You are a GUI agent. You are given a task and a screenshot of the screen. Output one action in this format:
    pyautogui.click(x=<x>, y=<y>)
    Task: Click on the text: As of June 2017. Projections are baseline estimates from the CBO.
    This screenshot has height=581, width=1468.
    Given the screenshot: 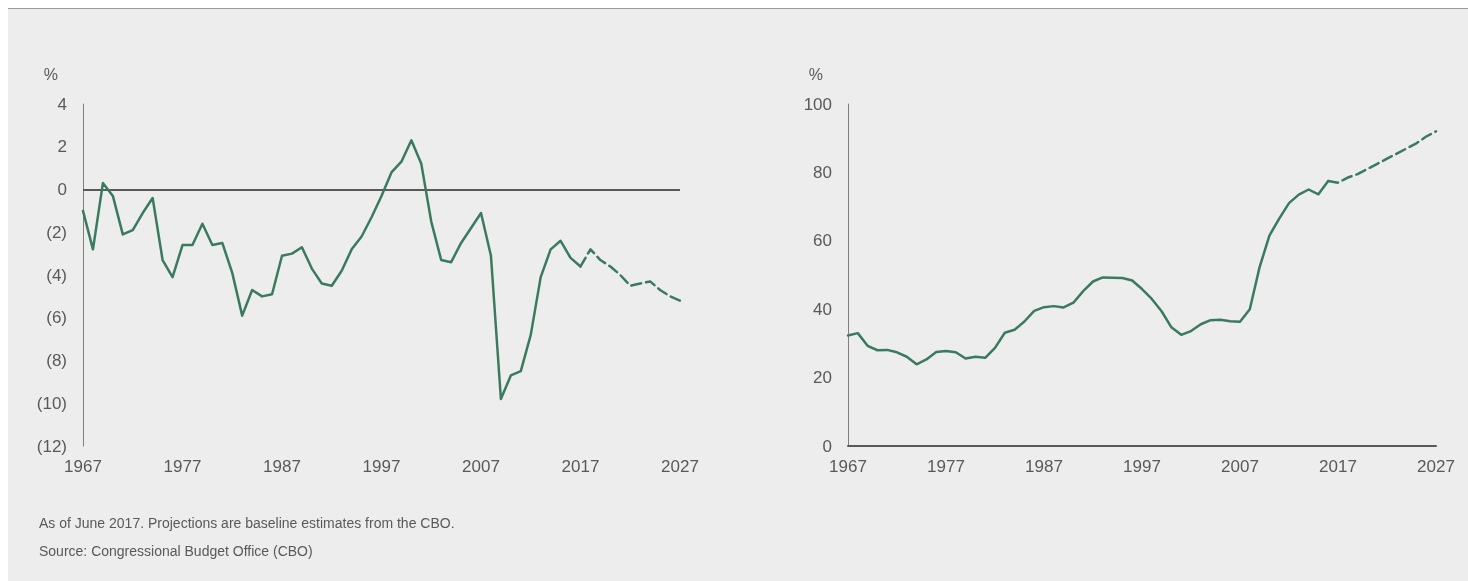 What is the action you would take?
    pyautogui.click(x=247, y=523)
    